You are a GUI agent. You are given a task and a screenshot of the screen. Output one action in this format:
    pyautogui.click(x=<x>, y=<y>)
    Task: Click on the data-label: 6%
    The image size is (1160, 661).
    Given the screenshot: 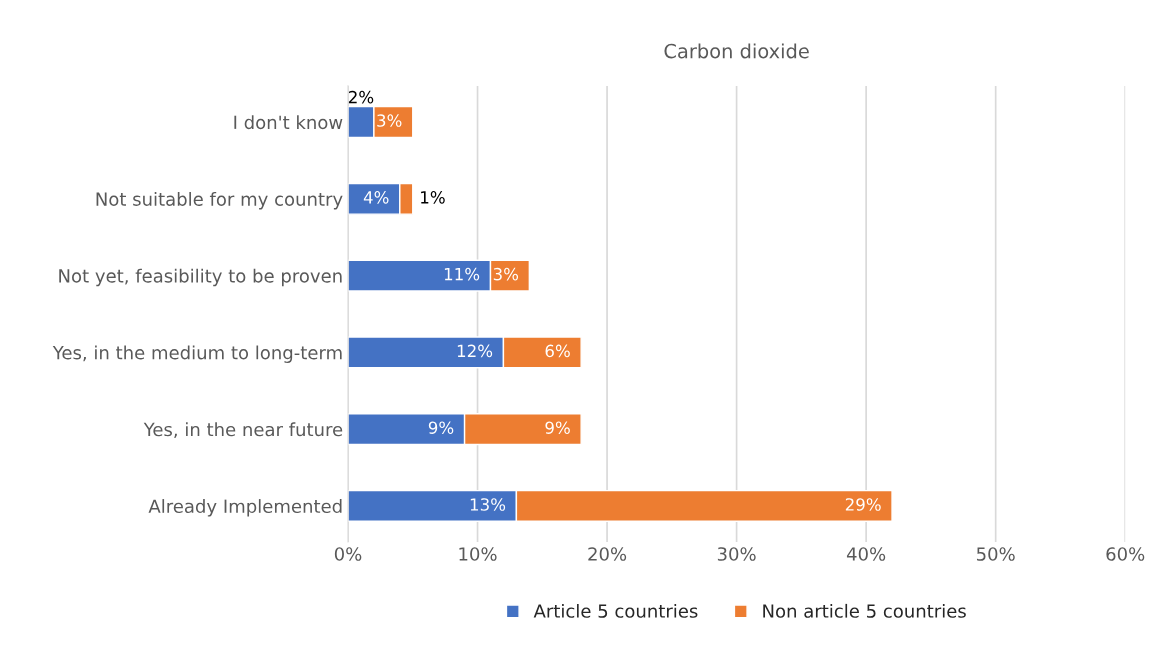 What is the action you would take?
    pyautogui.click(x=557, y=351)
    